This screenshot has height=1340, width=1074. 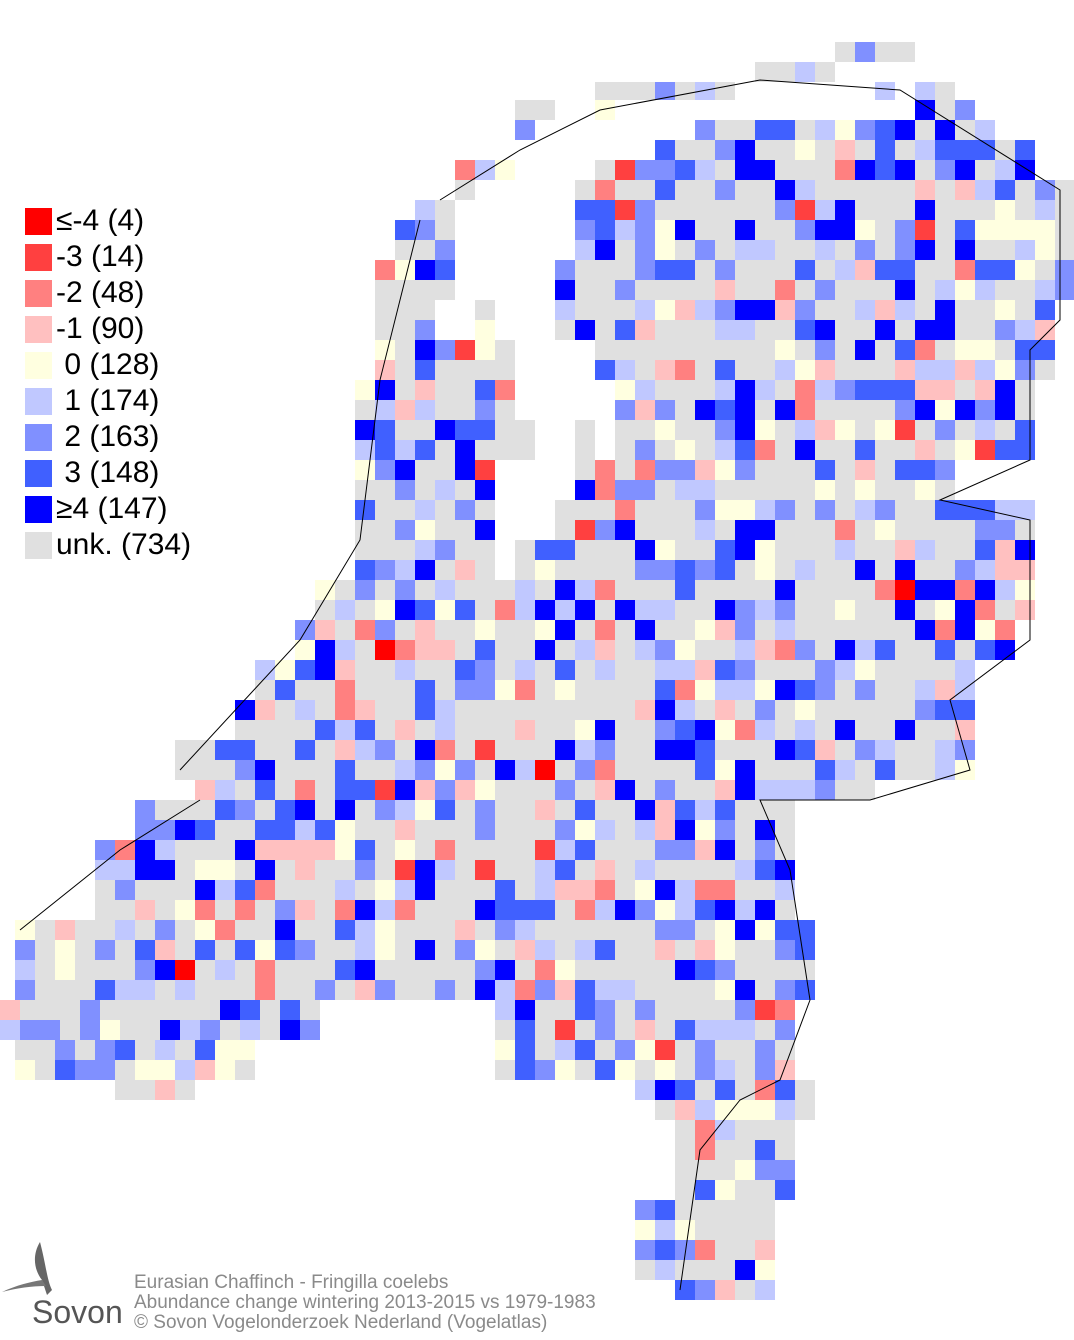 What do you see at coordinates (108, 293) in the screenshot?
I see `legend-item: -2 (48)` at bounding box center [108, 293].